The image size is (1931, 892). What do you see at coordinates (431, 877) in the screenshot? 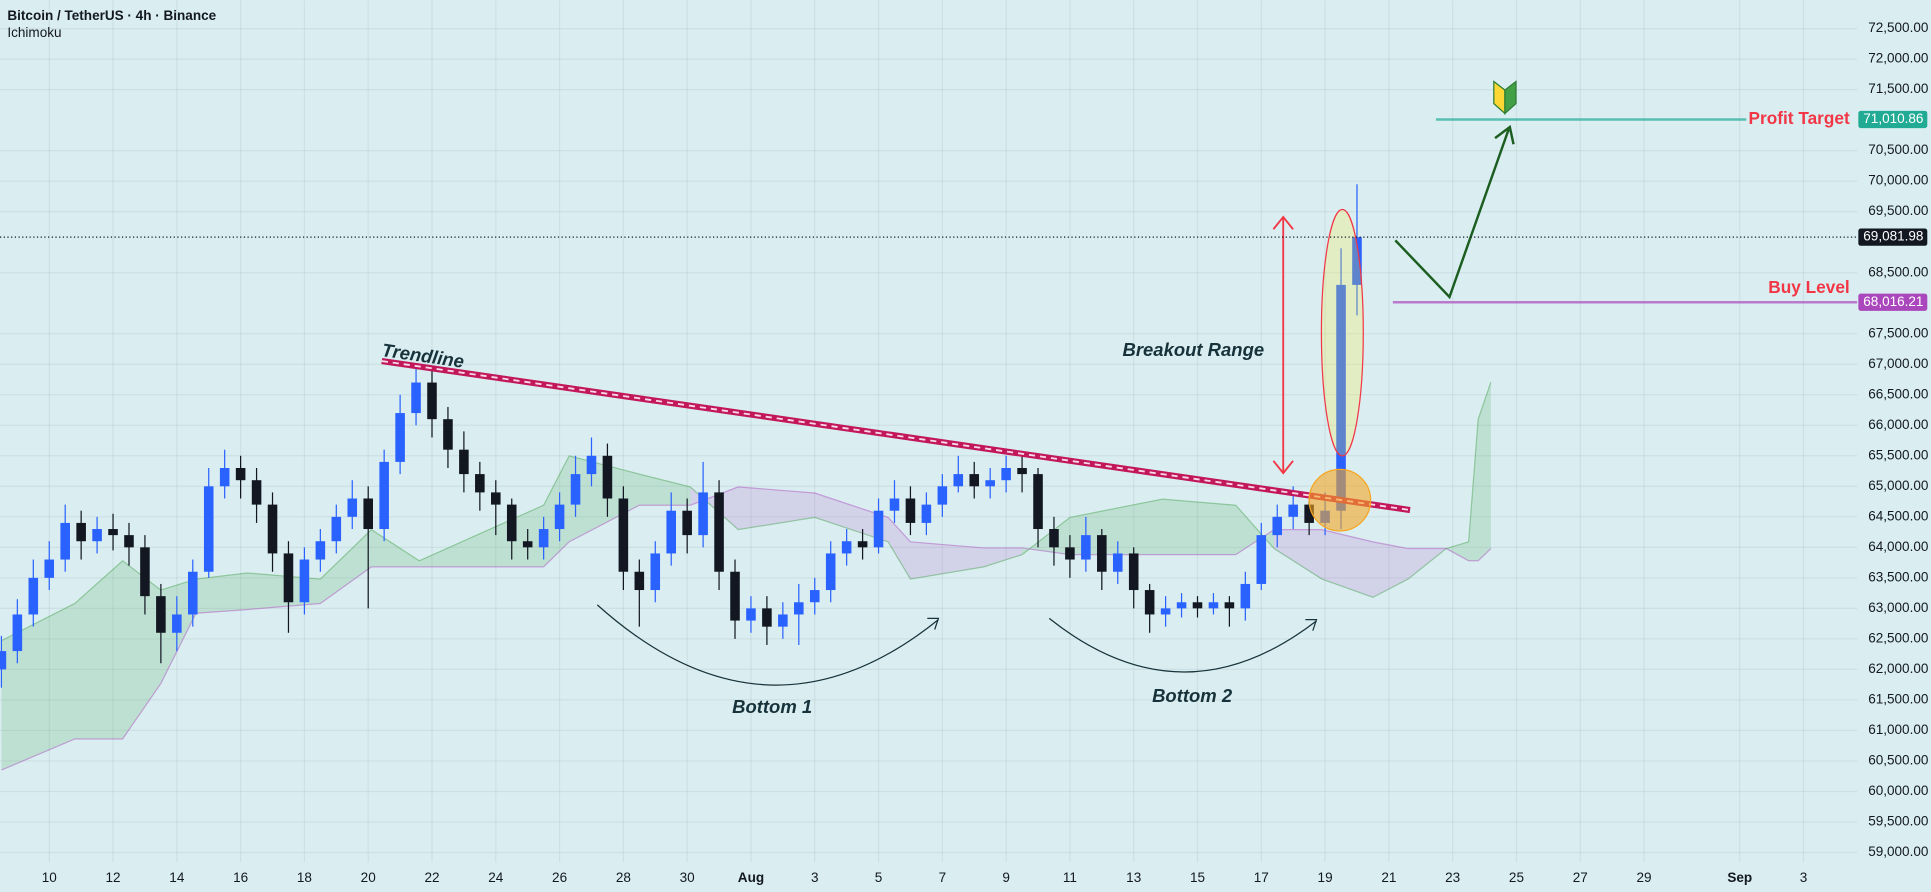
I see `x-tick-label: 22` at bounding box center [431, 877].